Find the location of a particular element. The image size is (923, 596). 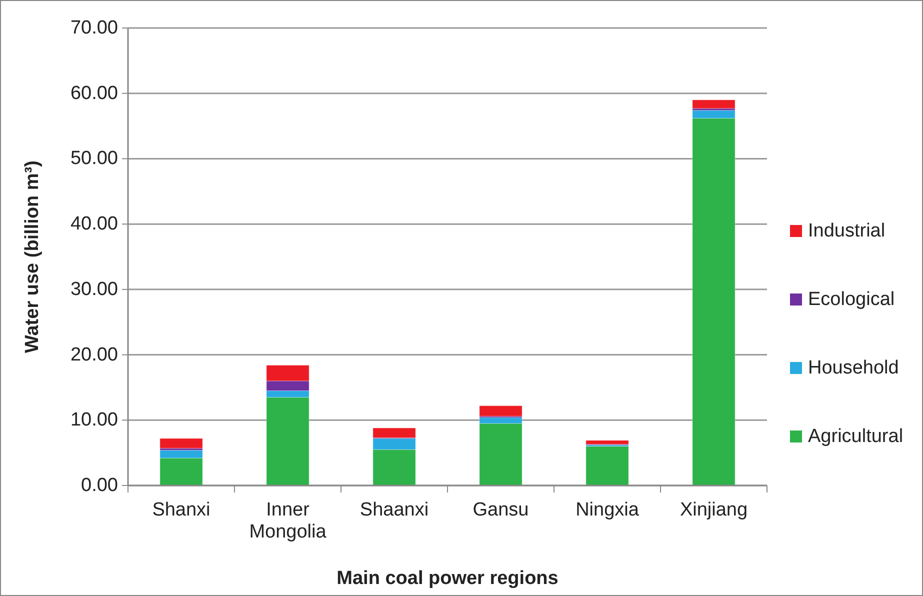

legend-label: Industrial is located at coordinates (847, 231).